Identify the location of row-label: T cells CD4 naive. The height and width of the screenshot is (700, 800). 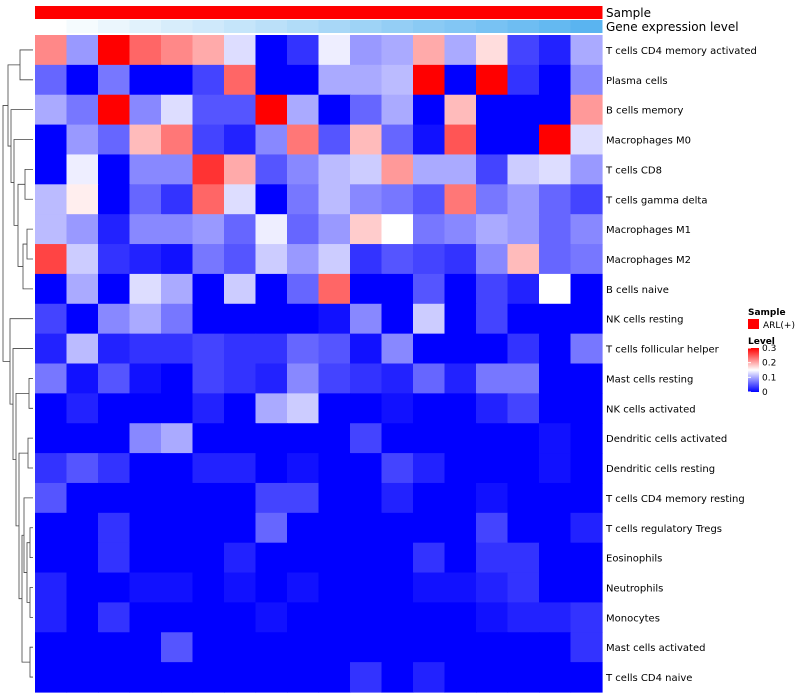
(648, 678).